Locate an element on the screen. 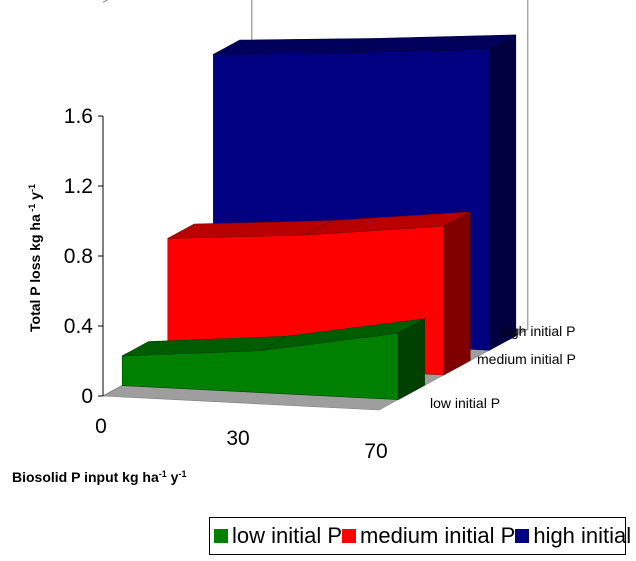 The height and width of the screenshot is (561, 636). y-tick-label: 0.4 is located at coordinates (79, 326).